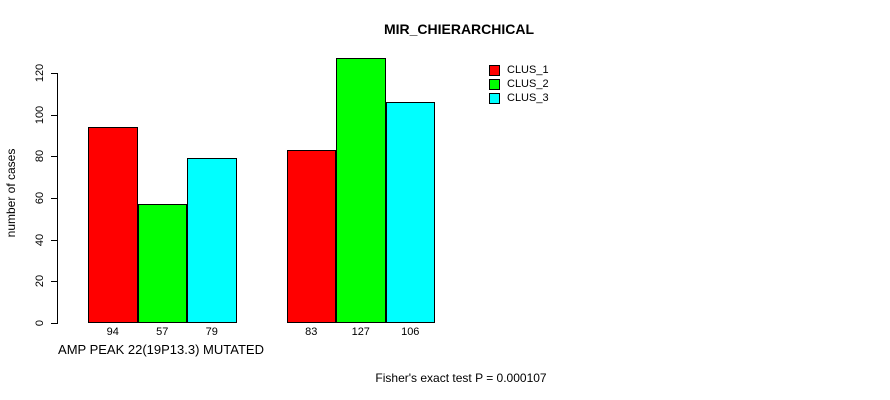 The height and width of the screenshot is (400, 890). I want to click on x-axis-label: AMP PEAK 22(19P13.3) MUTATED, so click(161, 349).